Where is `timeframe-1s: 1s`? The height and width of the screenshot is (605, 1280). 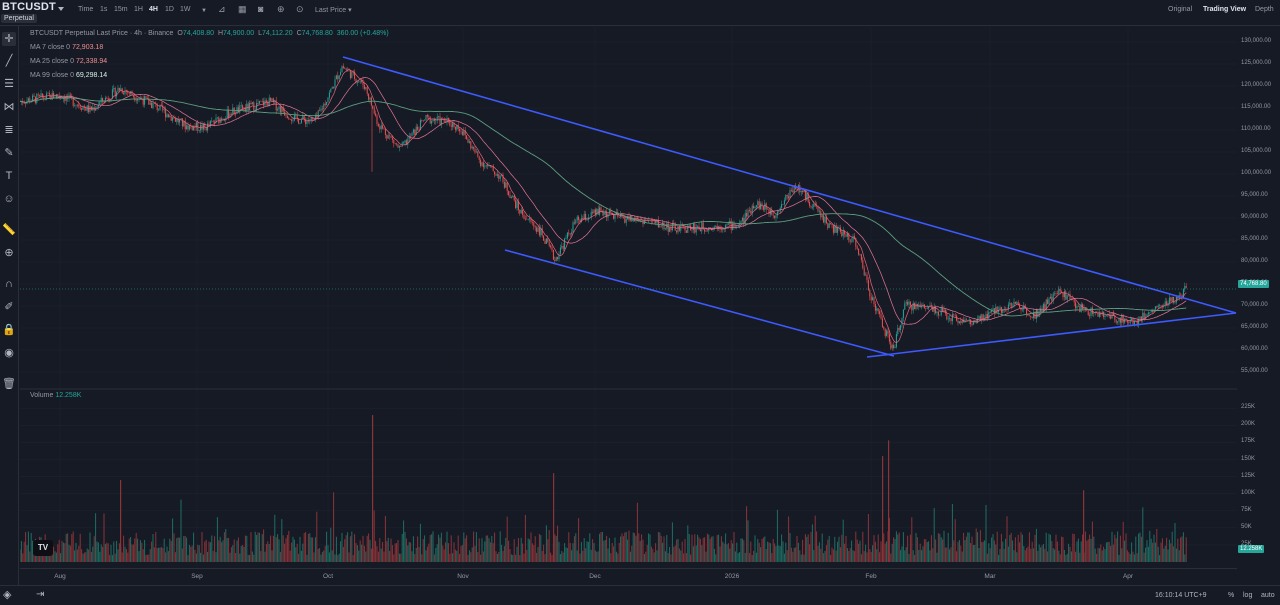 timeframe-1s: 1s is located at coordinates (104, 9).